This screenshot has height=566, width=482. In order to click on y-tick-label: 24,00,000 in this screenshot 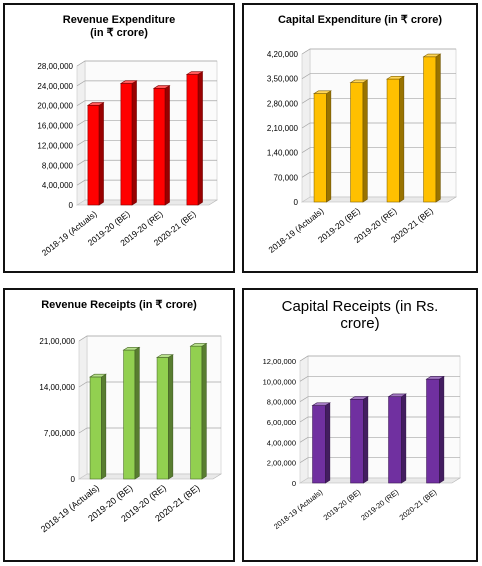, I will do `click(55, 86)`.